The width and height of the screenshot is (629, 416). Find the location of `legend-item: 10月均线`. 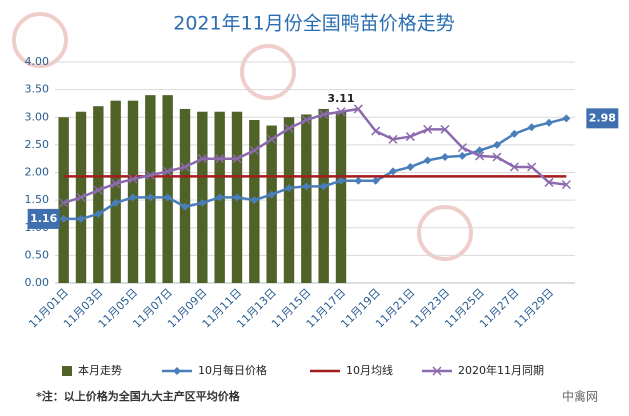

legend-item: 10月均线 is located at coordinates (351, 370).